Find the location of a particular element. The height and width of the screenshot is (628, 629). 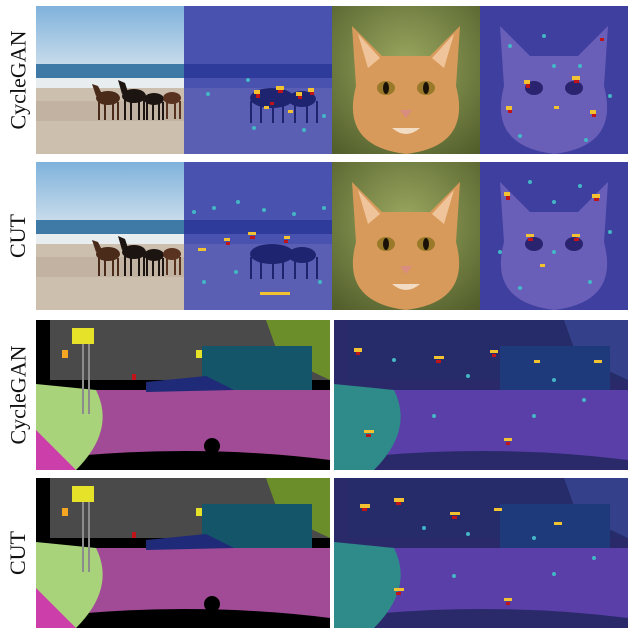

row-label-cut-horses-cats: CUT is located at coordinates (17, 236).